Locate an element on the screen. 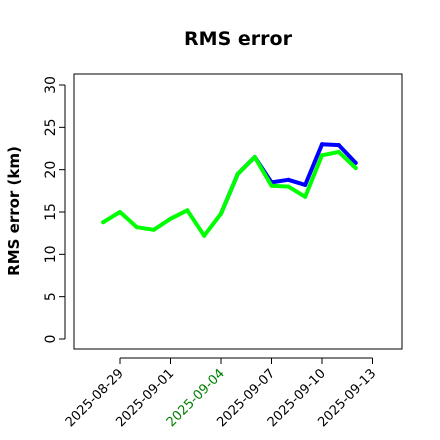  y-tick-label: 10 is located at coordinates (51, 254).